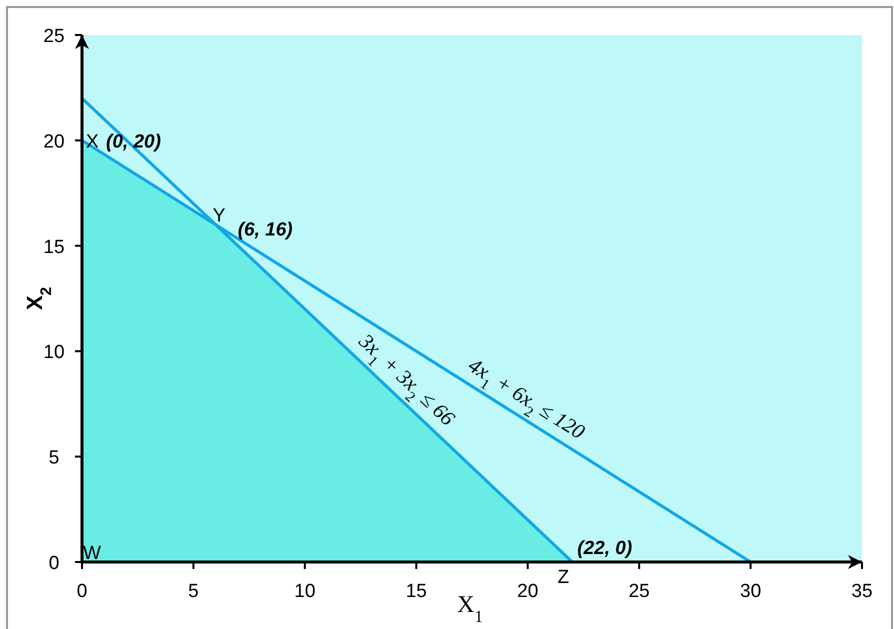  Describe the element at coordinates (219, 216) in the screenshot. I see `annotation: Y` at that location.